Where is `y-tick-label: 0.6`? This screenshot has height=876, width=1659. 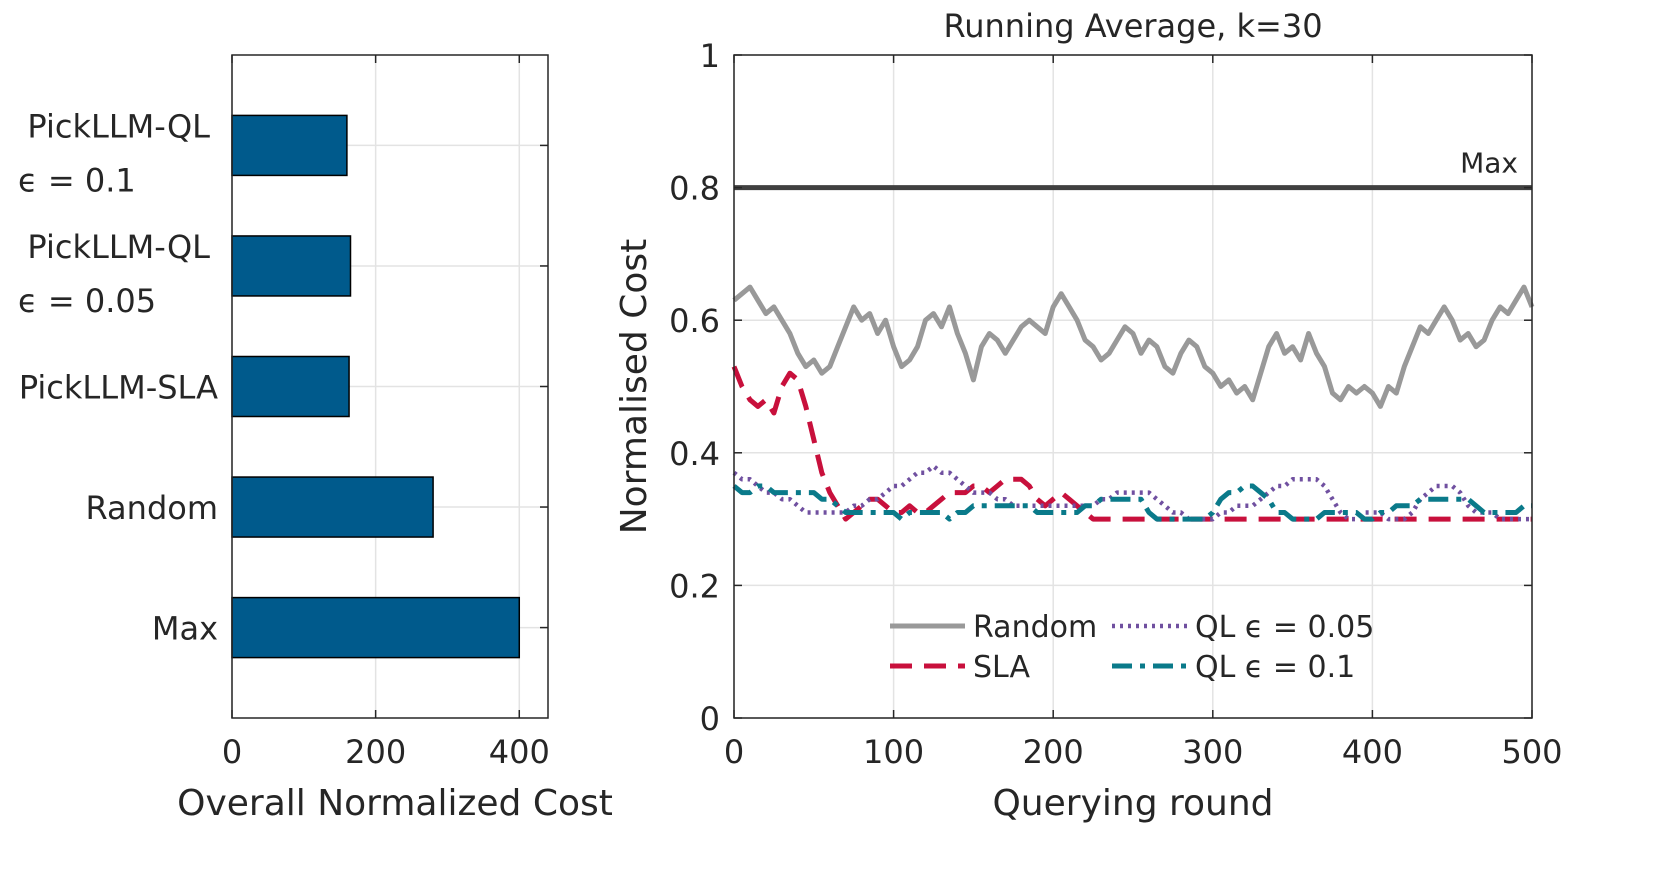
y-tick-label: 0.6 is located at coordinates (694, 321).